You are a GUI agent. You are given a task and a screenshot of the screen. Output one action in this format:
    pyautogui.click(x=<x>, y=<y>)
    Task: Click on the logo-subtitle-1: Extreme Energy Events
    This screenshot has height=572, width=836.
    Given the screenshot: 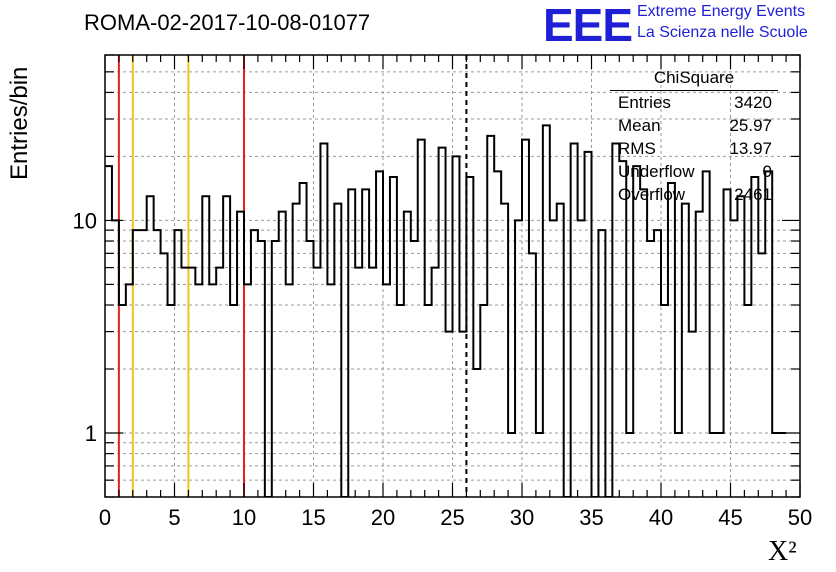 What is the action you would take?
    pyautogui.click(x=721, y=11)
    